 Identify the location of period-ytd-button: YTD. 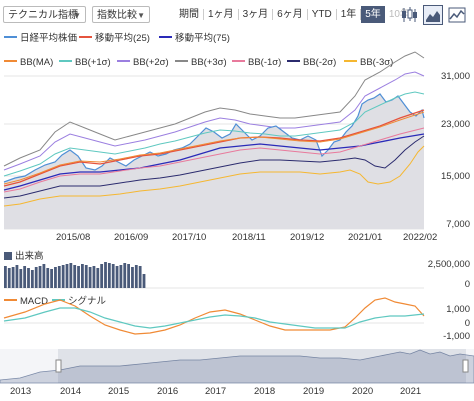
(321, 14).